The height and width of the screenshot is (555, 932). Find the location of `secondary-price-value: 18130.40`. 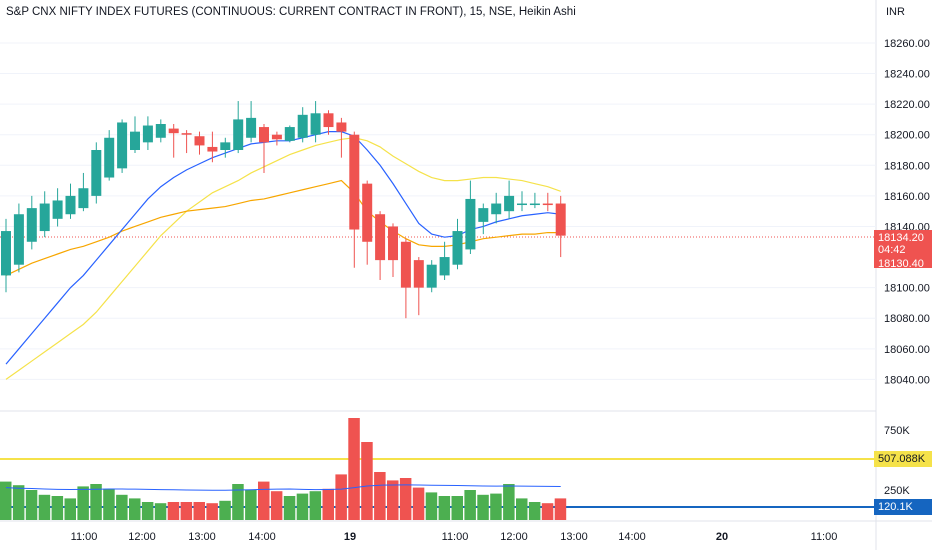

secondary-price-value: 18130.40 is located at coordinates (901, 264).